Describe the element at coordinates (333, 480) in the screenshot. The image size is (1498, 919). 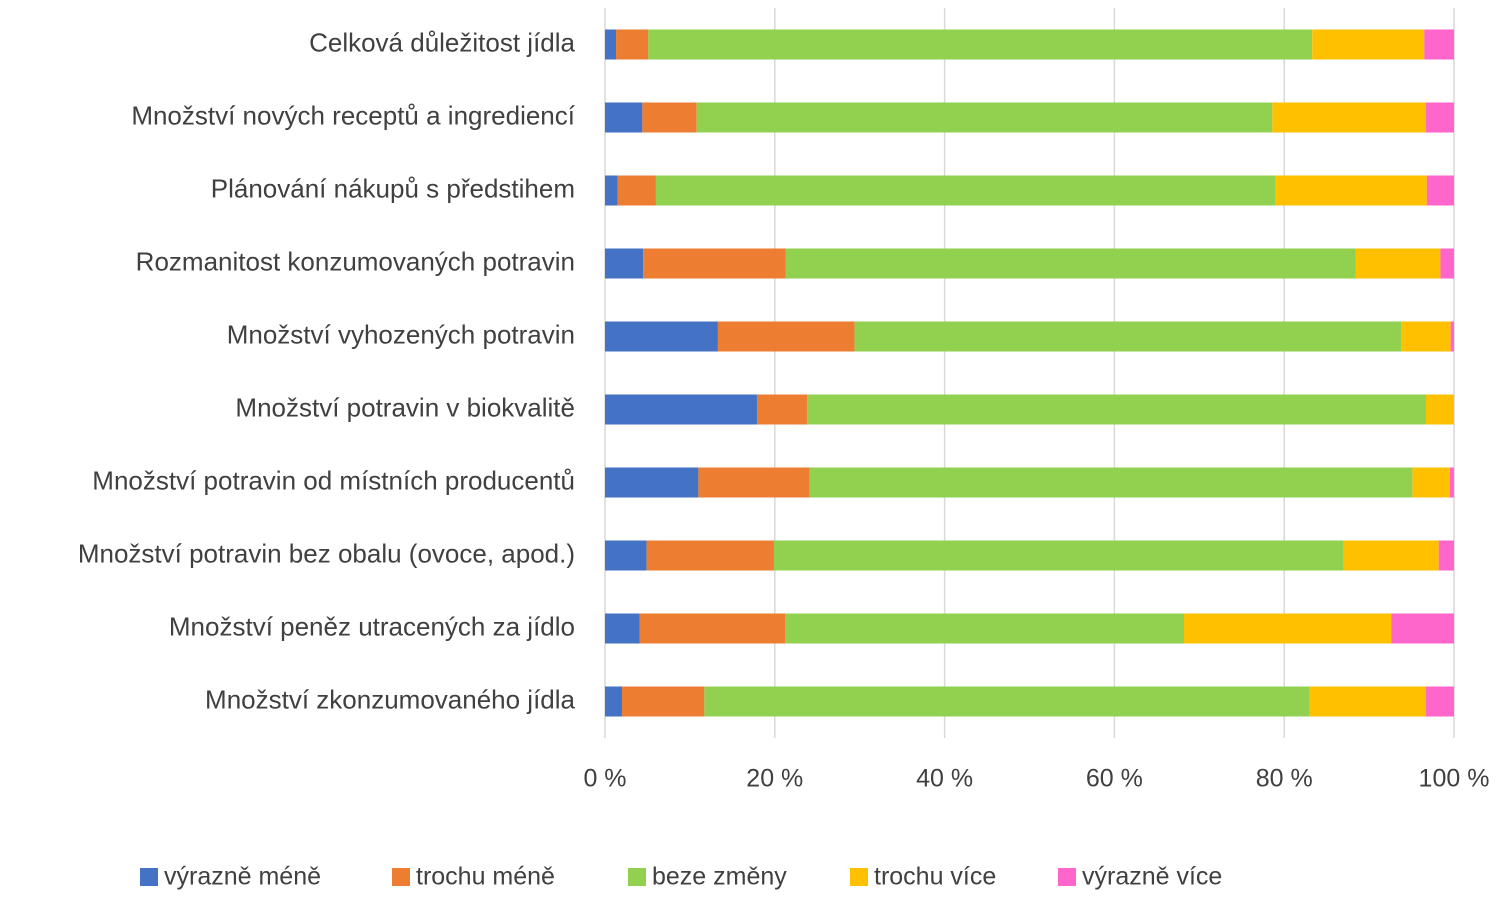
I see `y-tick-label: Množství potravin od místních producentů` at that location.